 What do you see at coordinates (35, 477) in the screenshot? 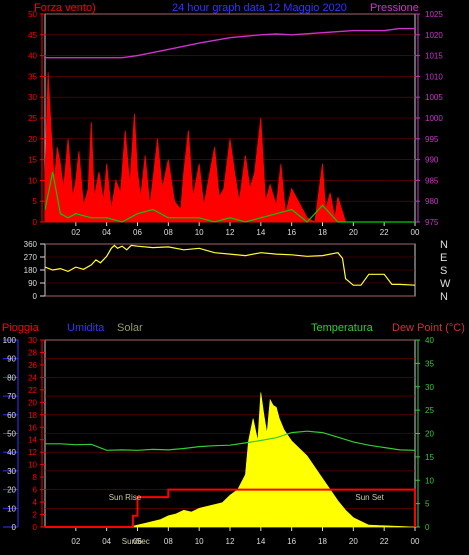
I see `rain-axis-label: 8` at bounding box center [35, 477].